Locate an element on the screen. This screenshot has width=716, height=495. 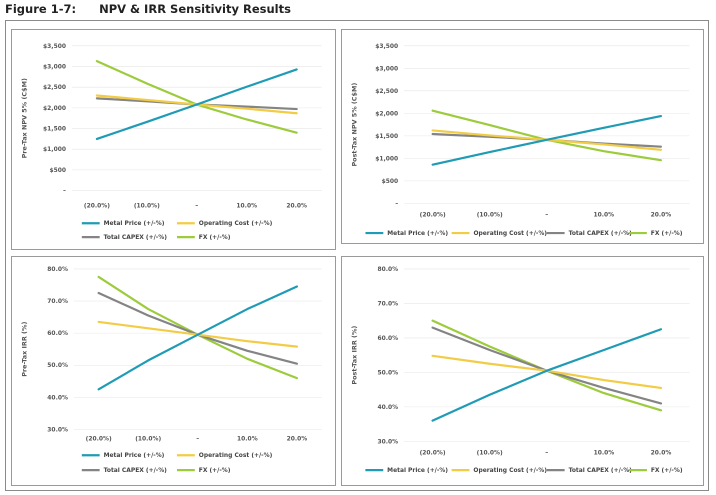
series-line-operating-cost is located at coordinates (547, 372).